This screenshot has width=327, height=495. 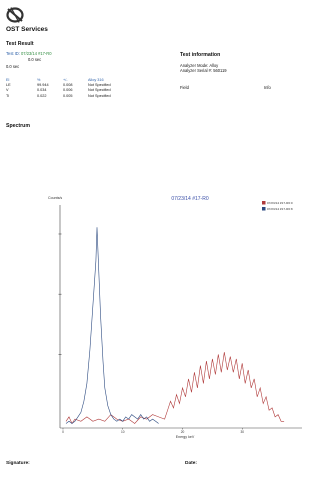 I want to click on test-duration-1: 0.0 sec, so click(x=35, y=59).